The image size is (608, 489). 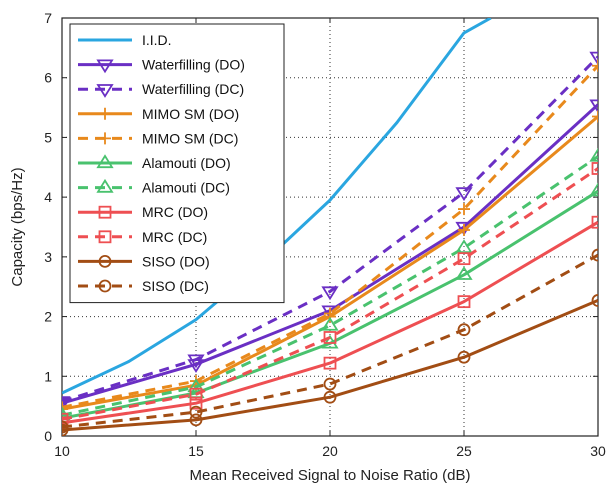 I want to click on legend-item: Alamouti (DC), so click(x=154, y=187).